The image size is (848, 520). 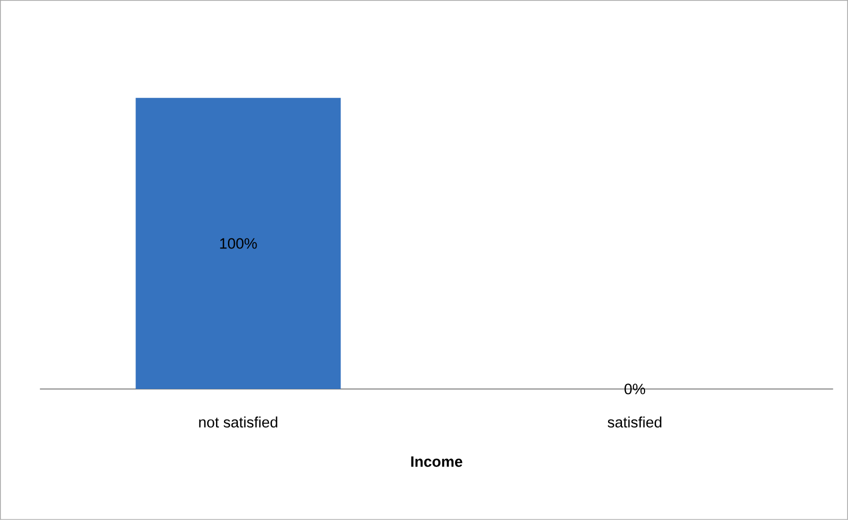 I want to click on data-label: 100%, so click(x=238, y=243).